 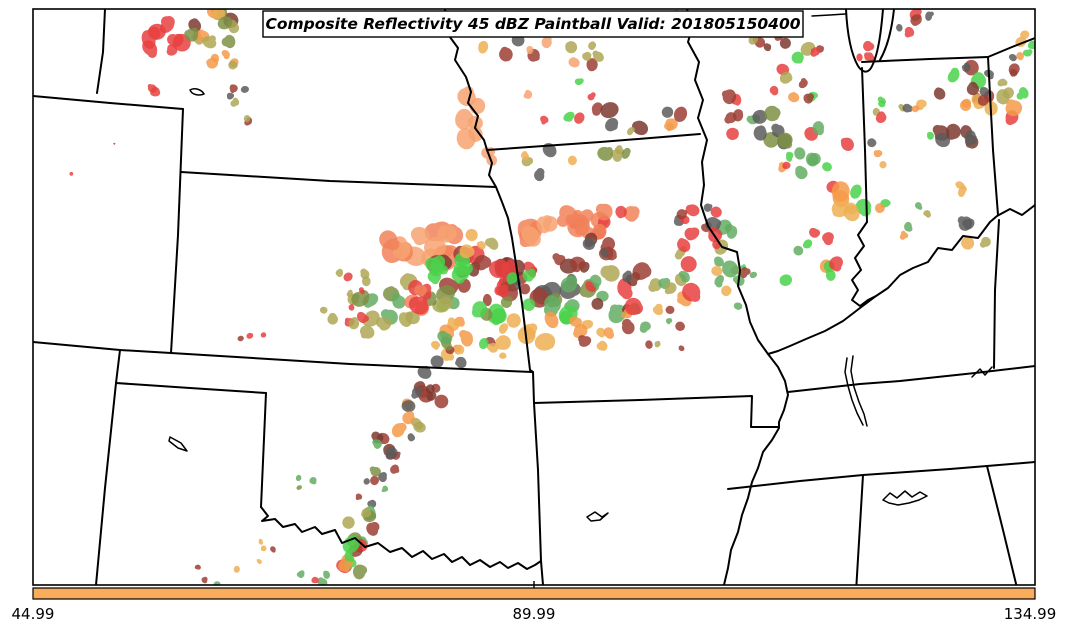 What do you see at coordinates (1002, 525) in the screenshot?
I see `border-alabama-georgia` at bounding box center [1002, 525].